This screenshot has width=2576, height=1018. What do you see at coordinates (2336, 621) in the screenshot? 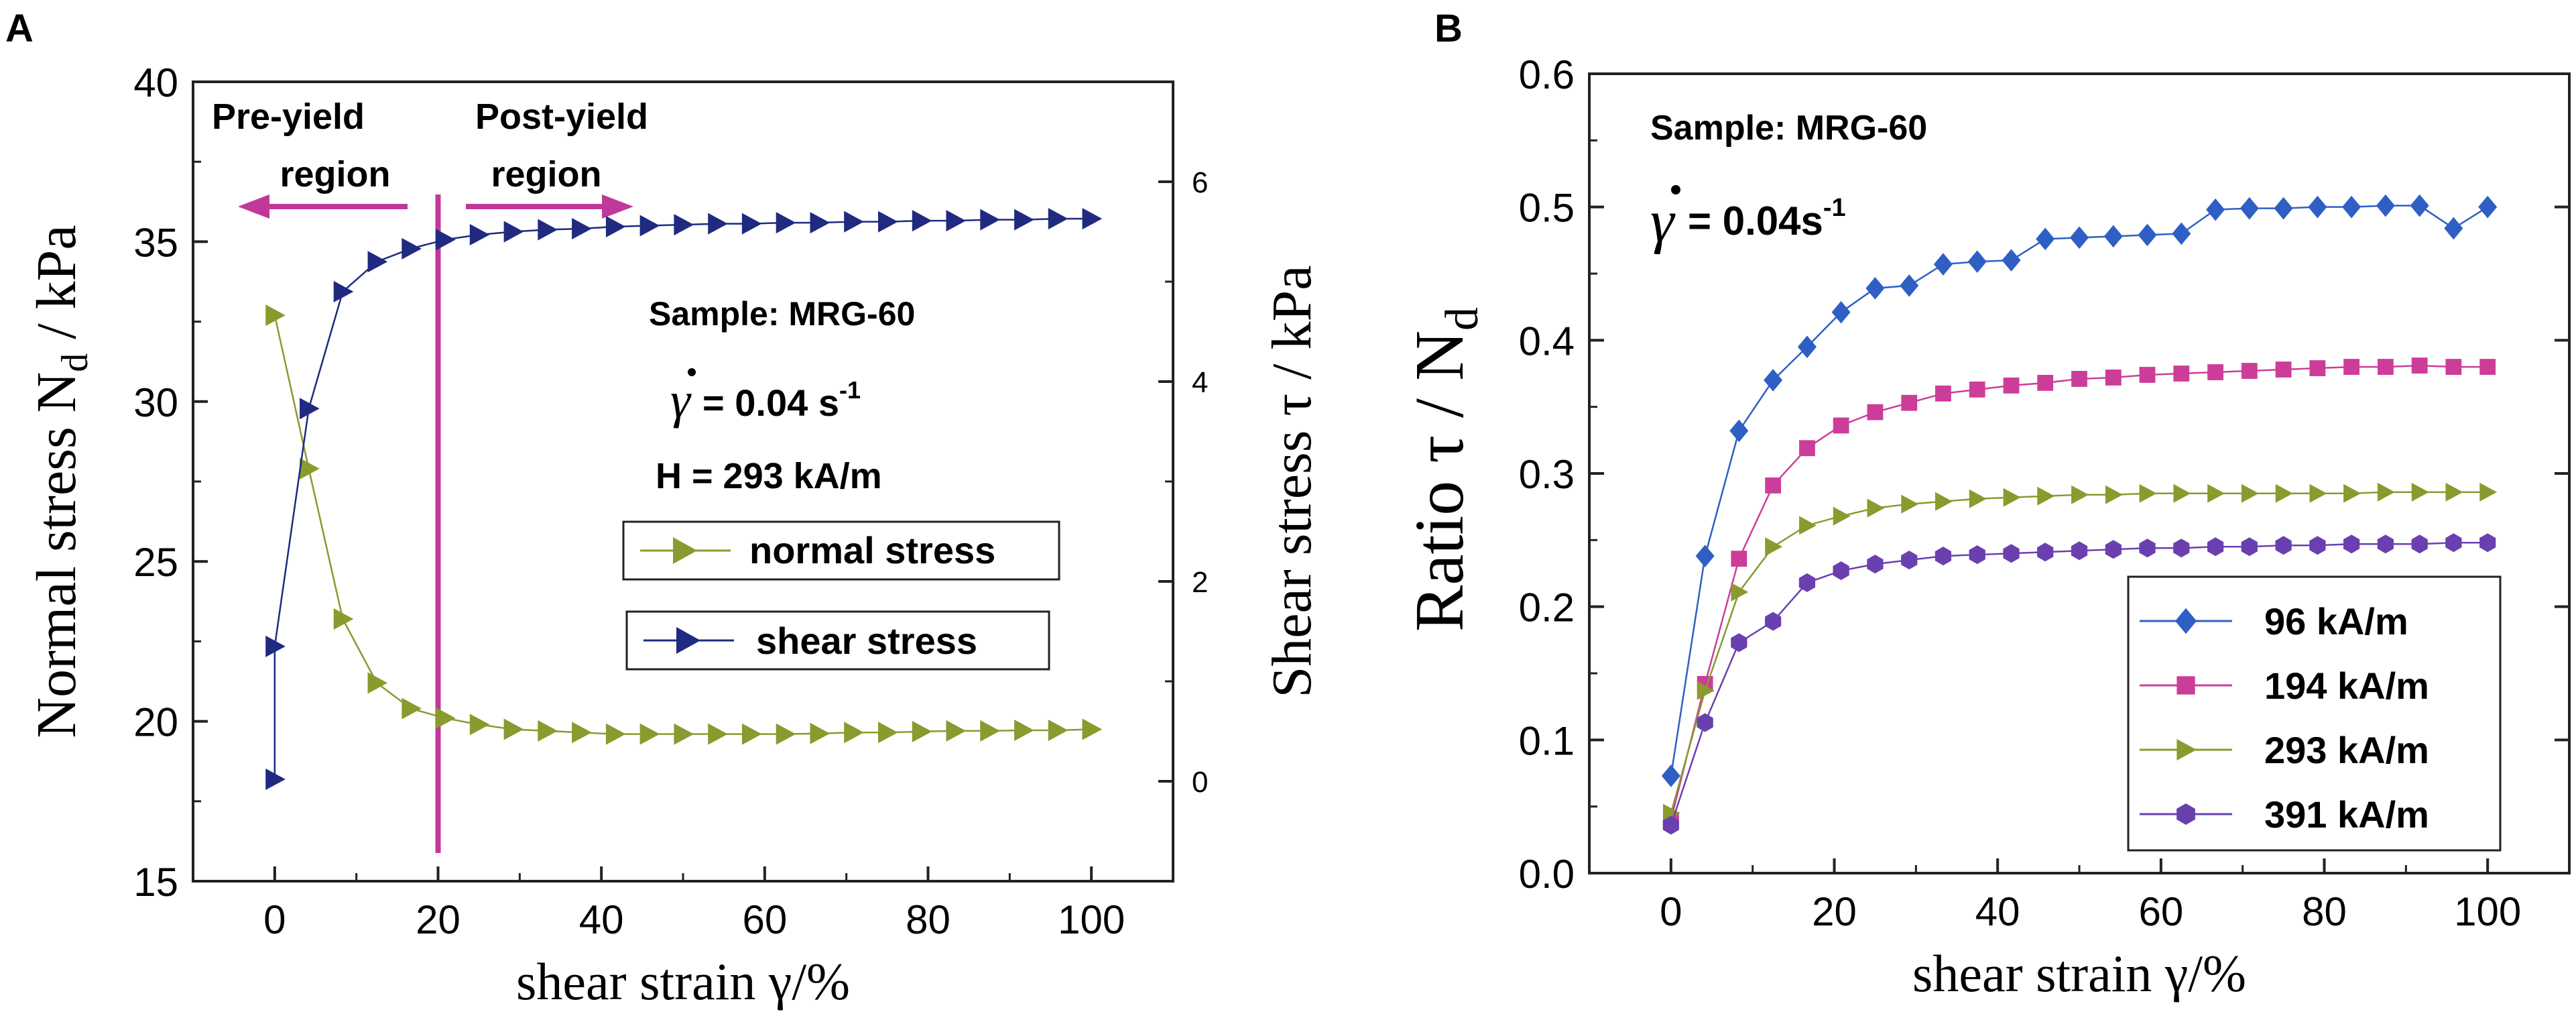
I see `legend-label: 96 kA/m` at bounding box center [2336, 621].